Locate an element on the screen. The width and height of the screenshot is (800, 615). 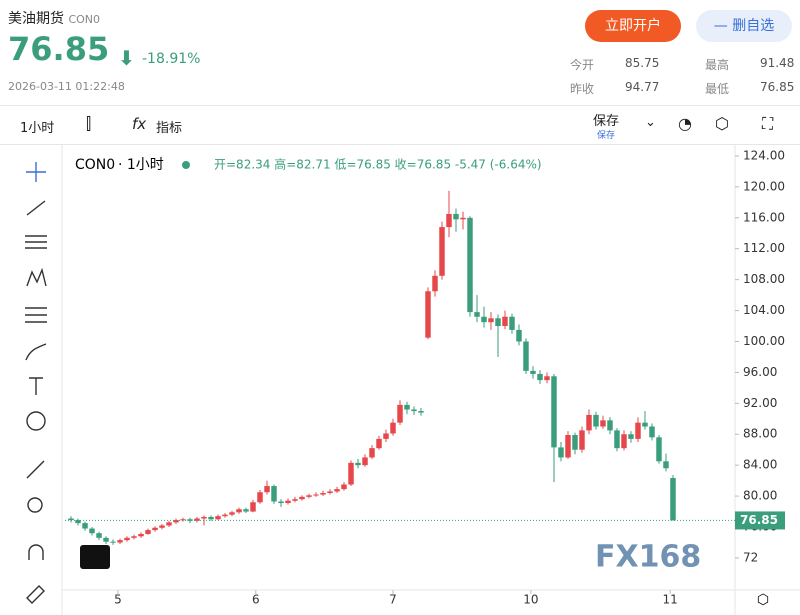
down-arrow: ⬇ is located at coordinates (126, 58).